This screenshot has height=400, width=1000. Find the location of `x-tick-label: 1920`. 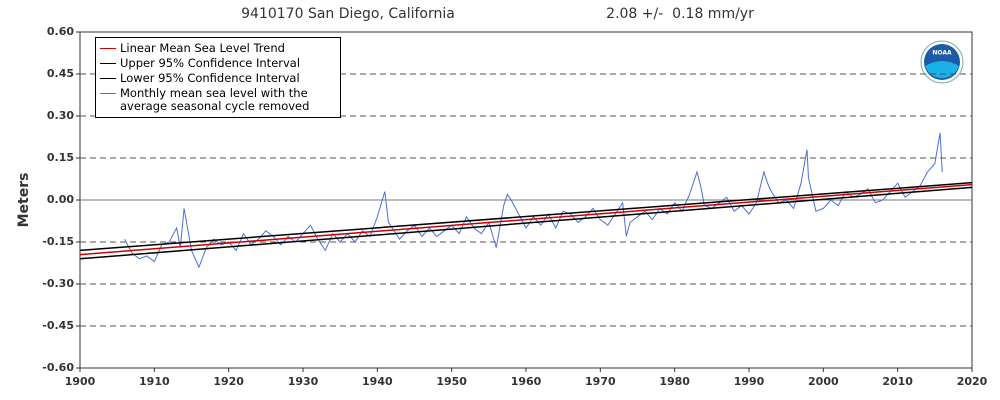

x-tick-label: 1920 is located at coordinates (228, 381).